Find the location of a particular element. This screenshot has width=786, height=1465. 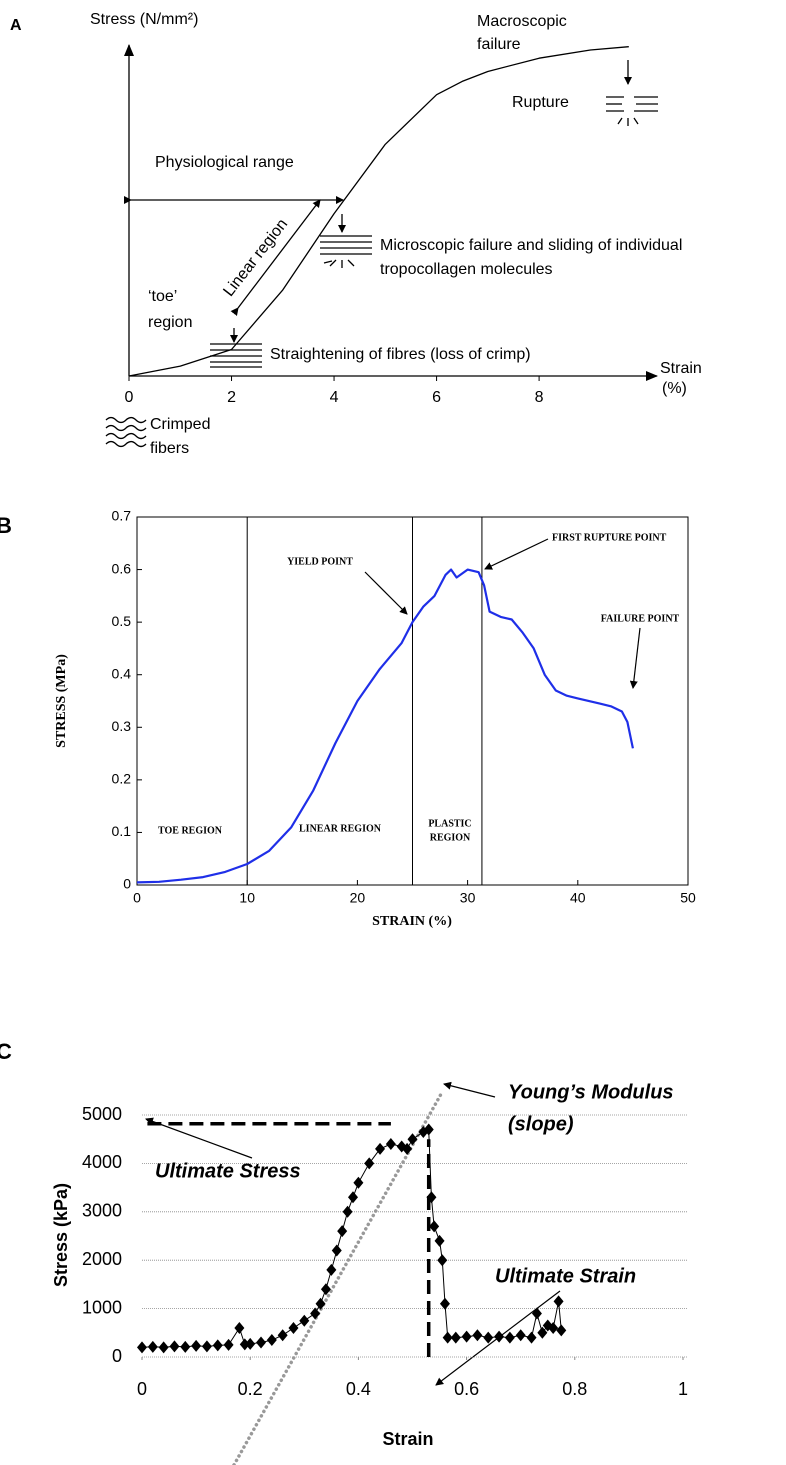

y-tick-label: 0.4 is located at coordinates (122, 673).